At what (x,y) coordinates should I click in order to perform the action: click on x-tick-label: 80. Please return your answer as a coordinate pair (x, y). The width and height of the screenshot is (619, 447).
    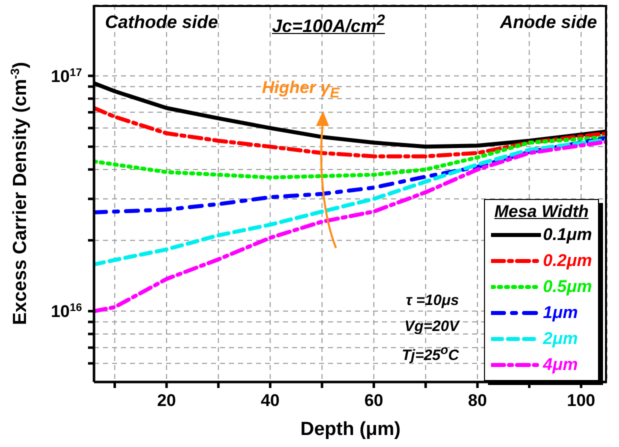
    Looking at the image, I should click on (477, 400).